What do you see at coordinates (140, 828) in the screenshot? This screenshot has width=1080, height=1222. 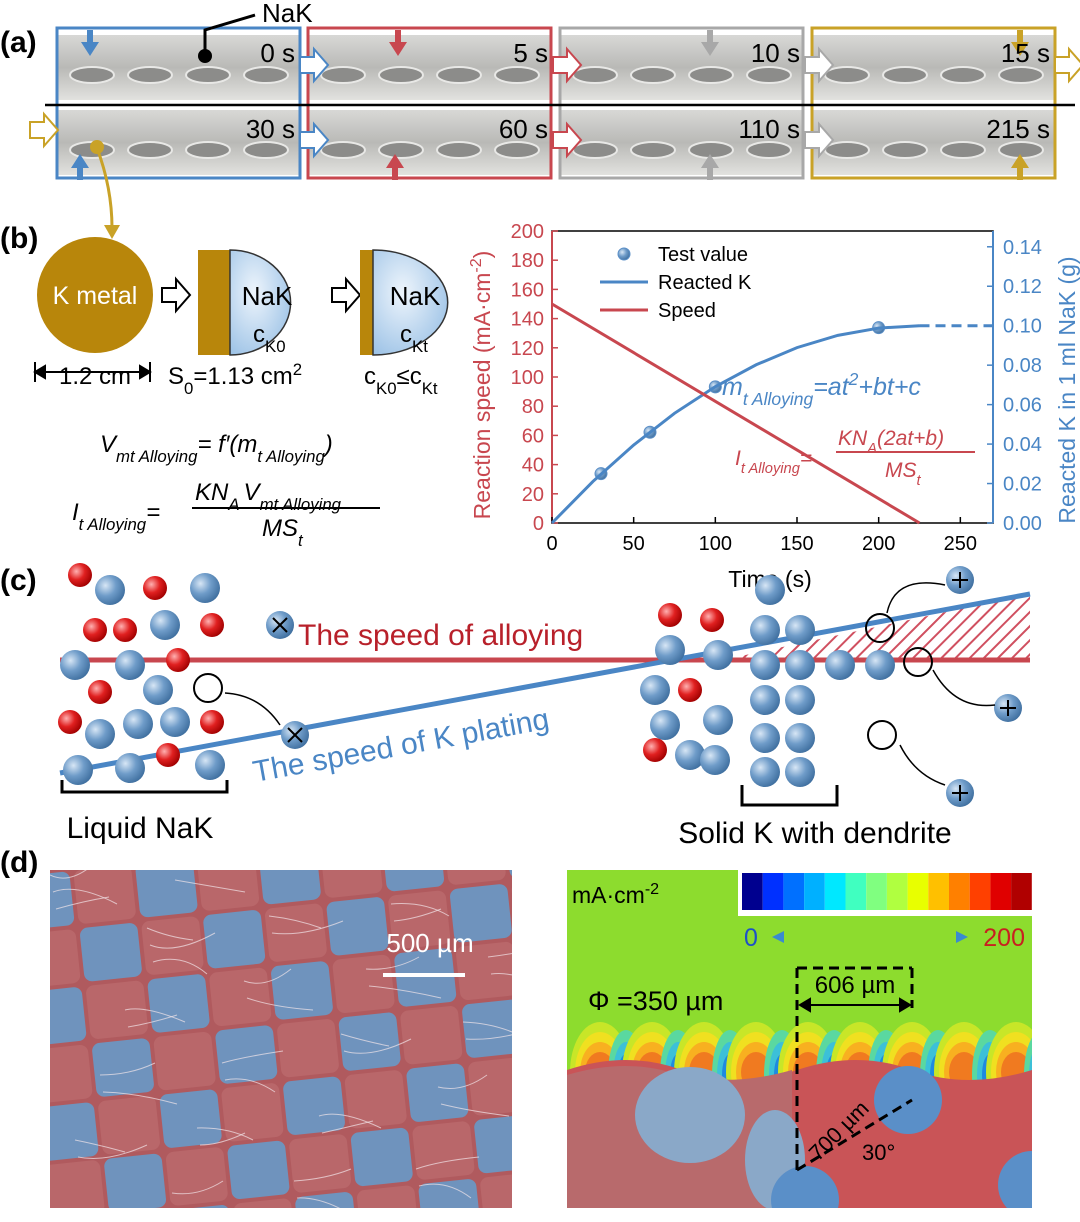 I see `label: Liquid NaK` at bounding box center [140, 828].